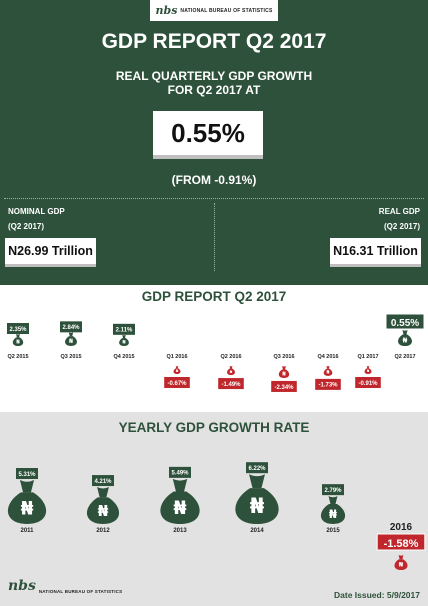 The height and width of the screenshot is (606, 428). What do you see at coordinates (399, 211) in the screenshot?
I see `real-gdp-title: REAL GDP` at bounding box center [399, 211].